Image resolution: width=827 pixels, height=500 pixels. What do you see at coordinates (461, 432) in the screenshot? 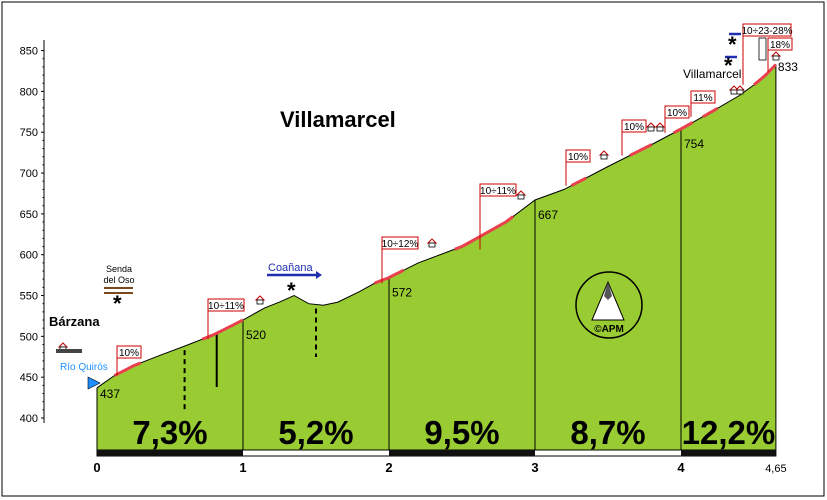
I see `segment-gradient-2: 9,5%` at bounding box center [461, 432].